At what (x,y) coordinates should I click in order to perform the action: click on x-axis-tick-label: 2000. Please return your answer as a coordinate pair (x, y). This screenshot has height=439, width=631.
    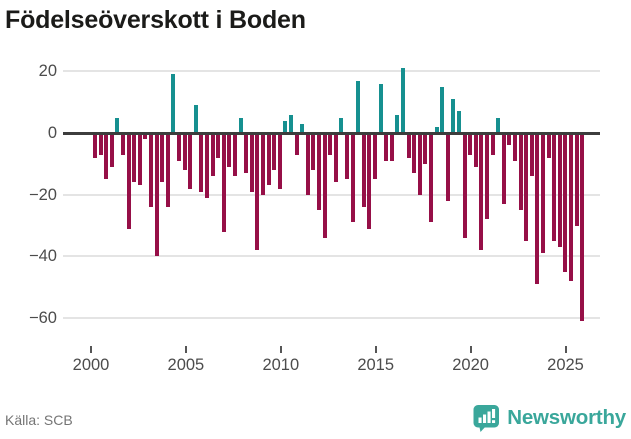
    Looking at the image, I should click on (91, 365).